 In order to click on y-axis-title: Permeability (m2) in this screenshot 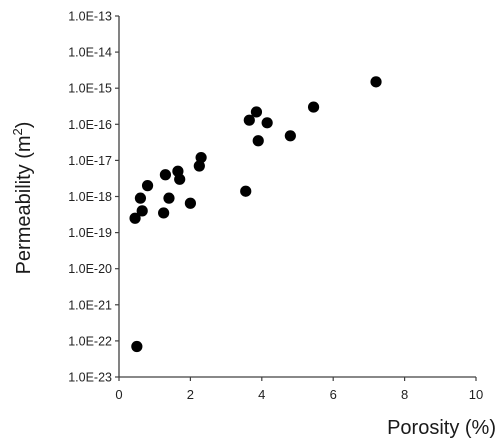, I will do `click(22, 198)`.